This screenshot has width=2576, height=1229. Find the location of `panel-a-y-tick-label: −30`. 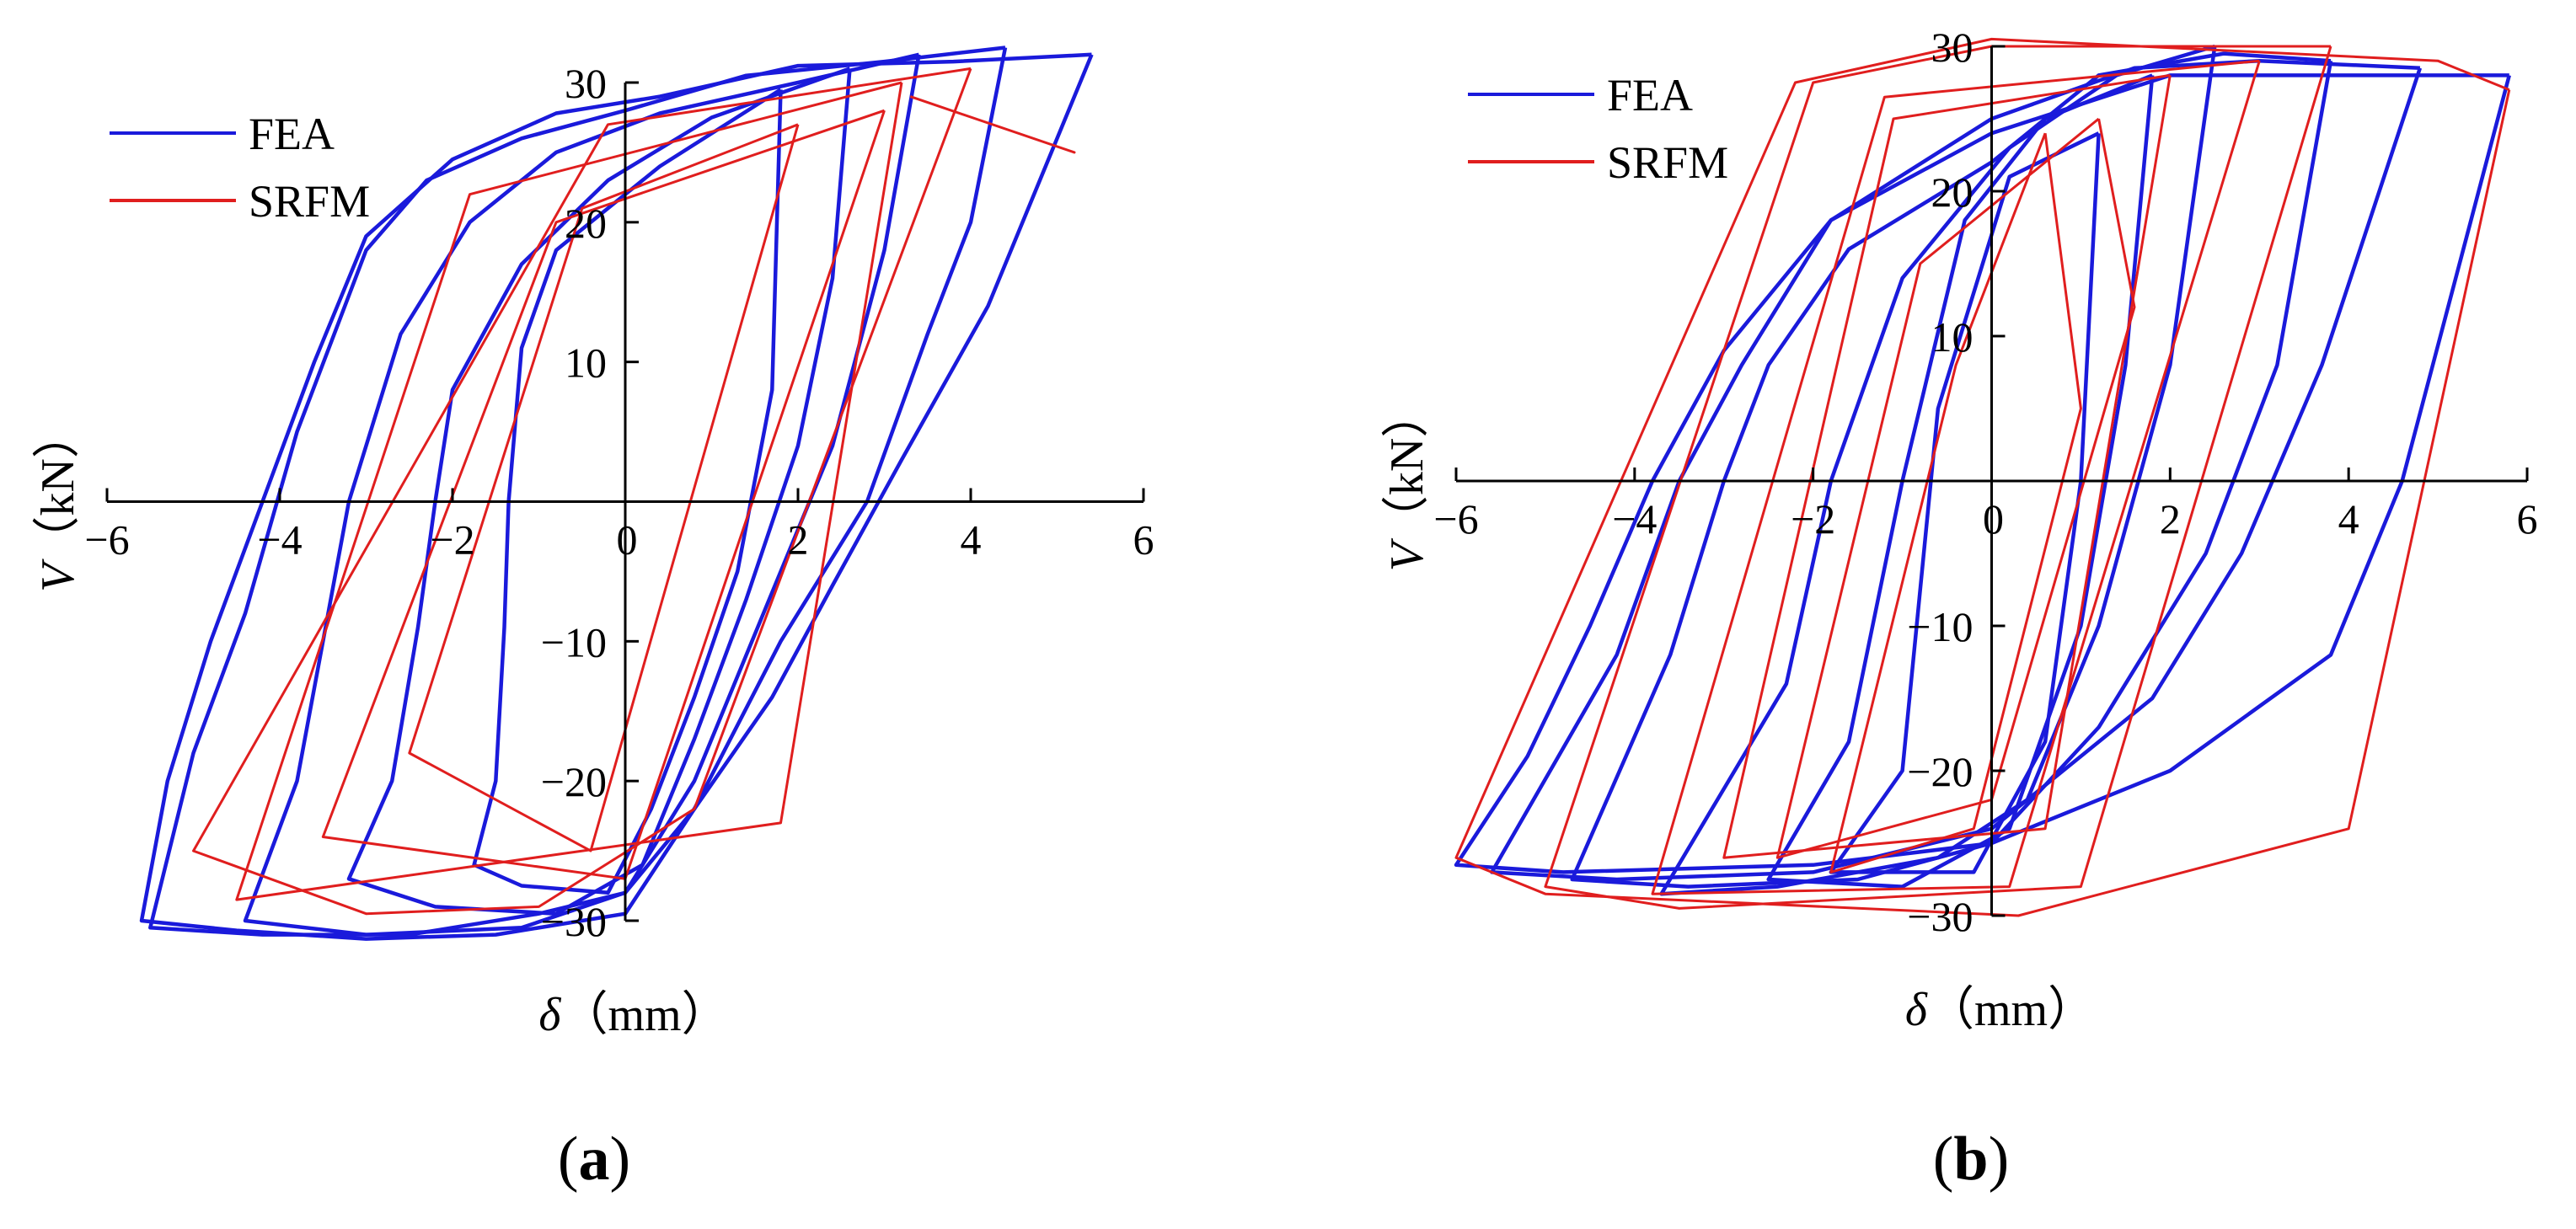

panel-a-y-tick-label: −30 is located at coordinates (574, 921).